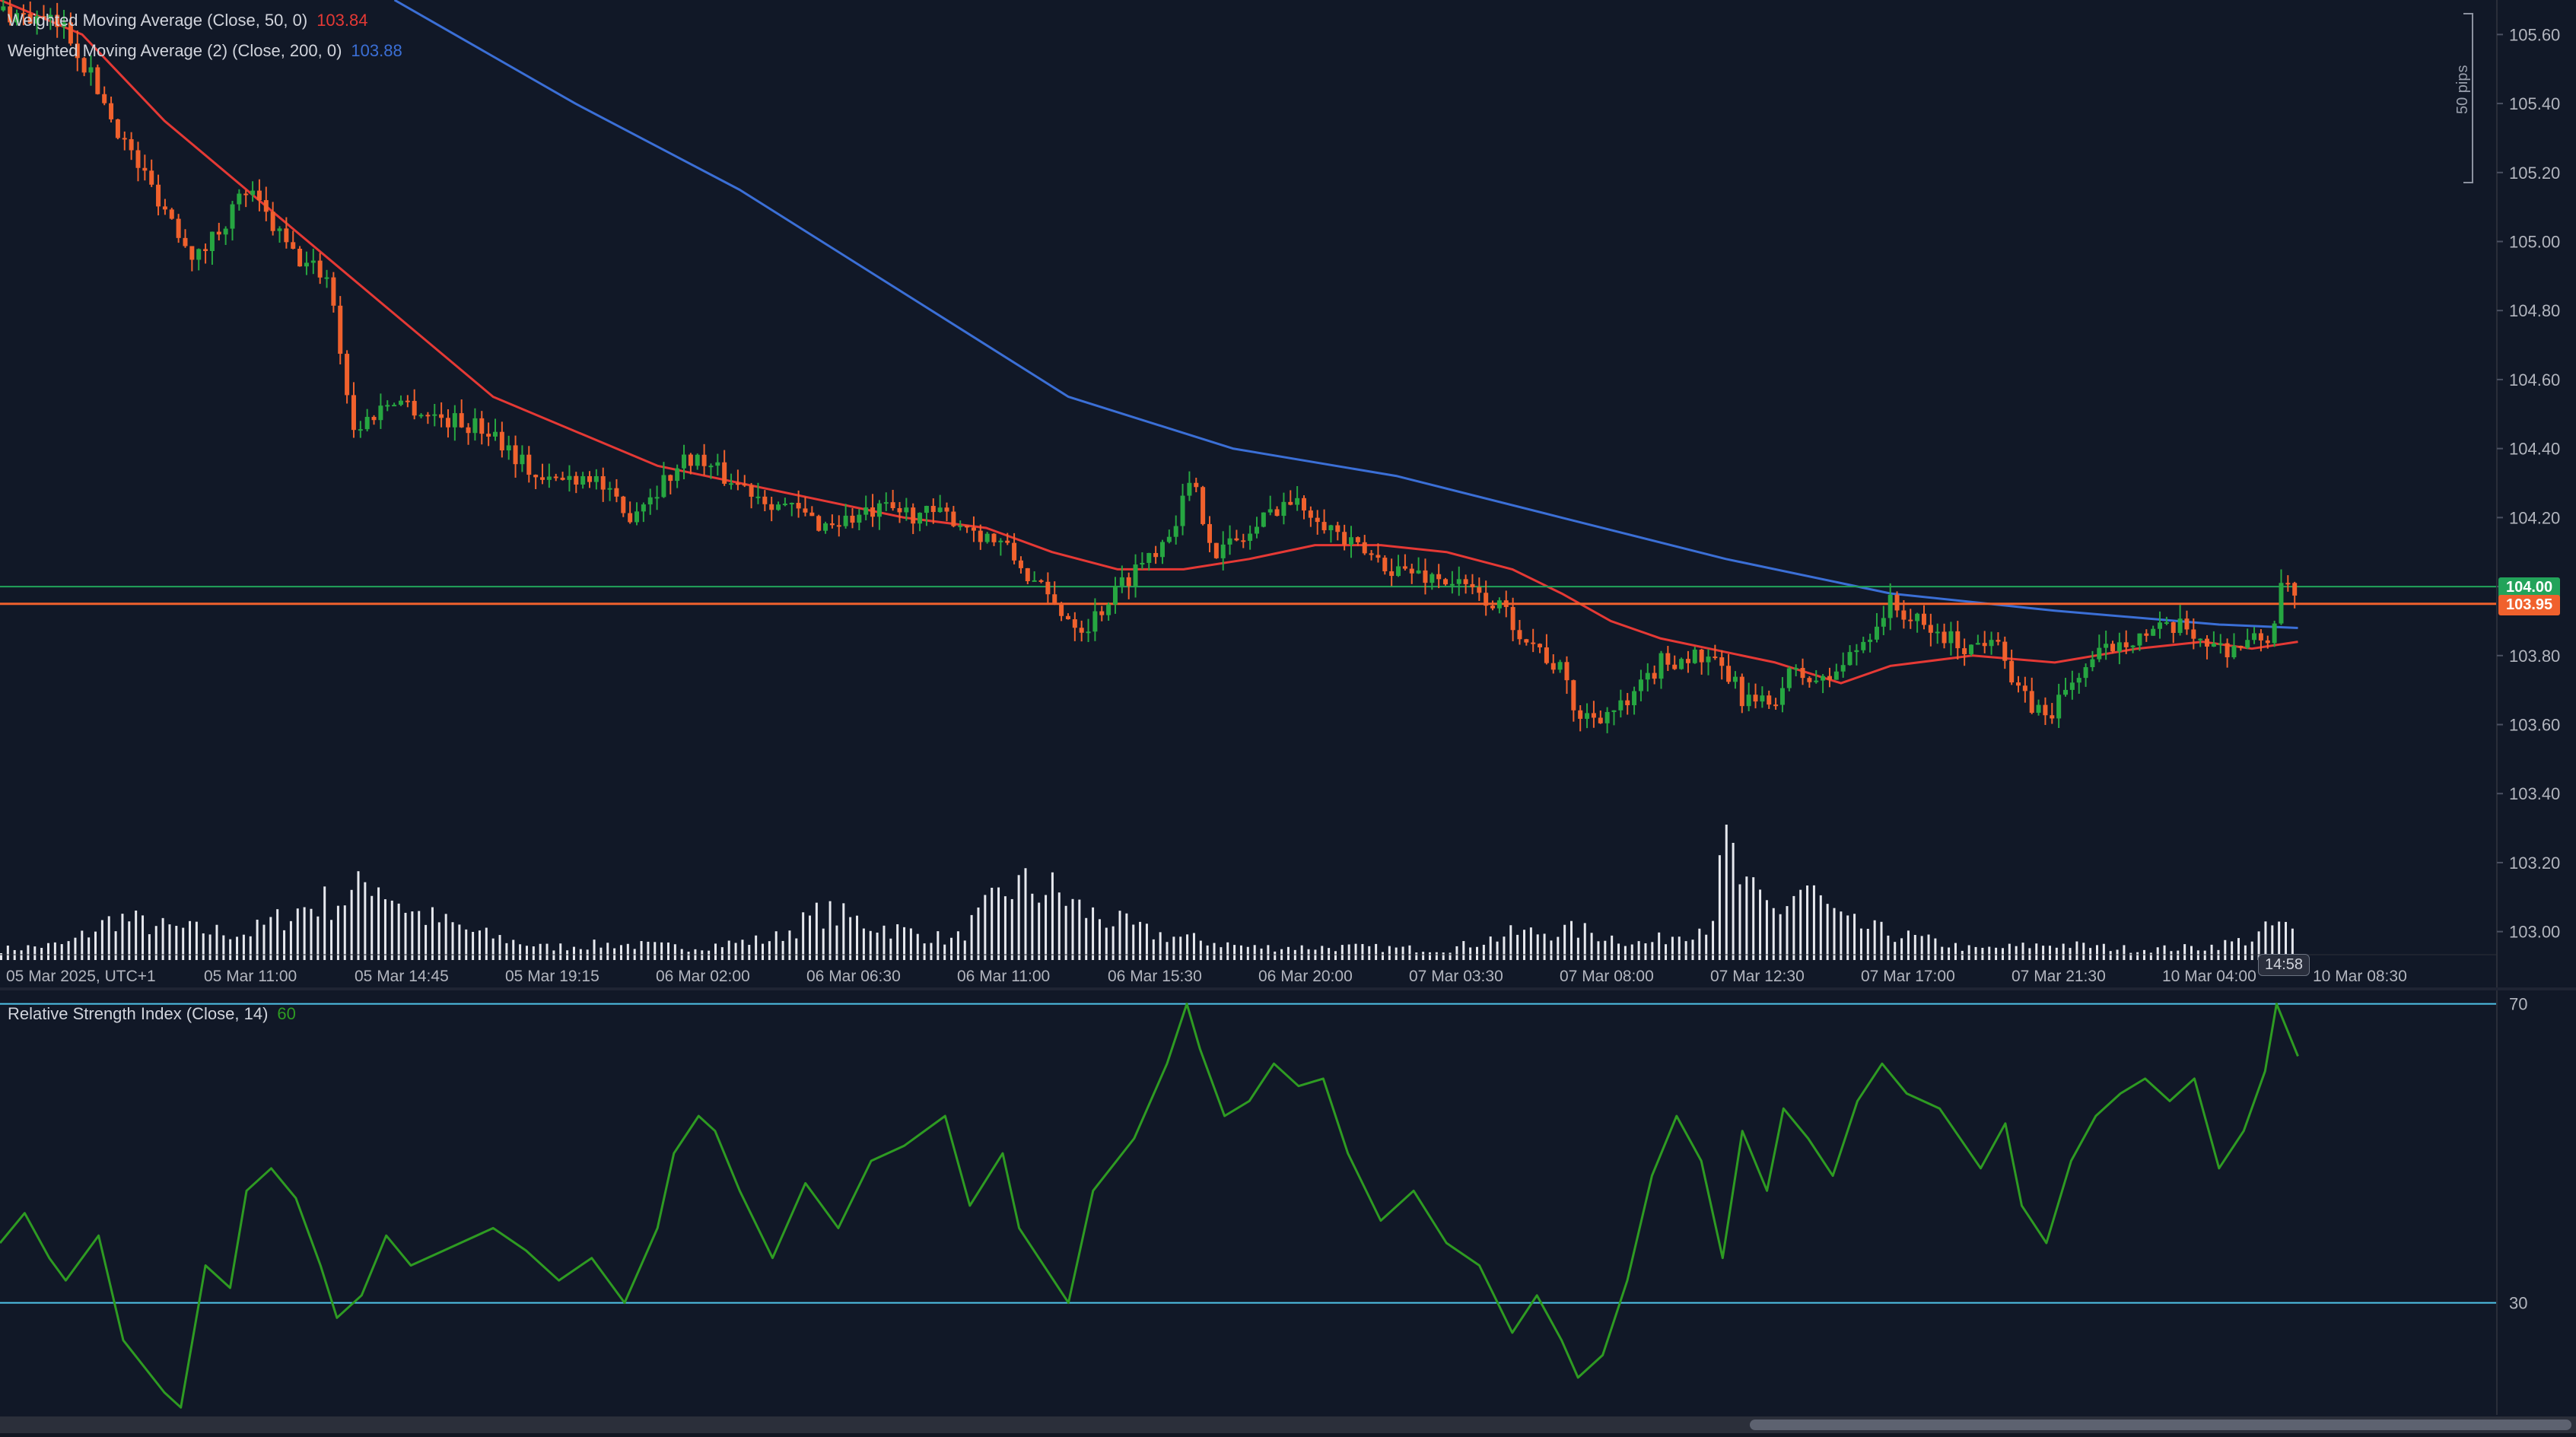  What do you see at coordinates (2284, 965) in the screenshot?
I see `bar-countdown: 14:58` at bounding box center [2284, 965].